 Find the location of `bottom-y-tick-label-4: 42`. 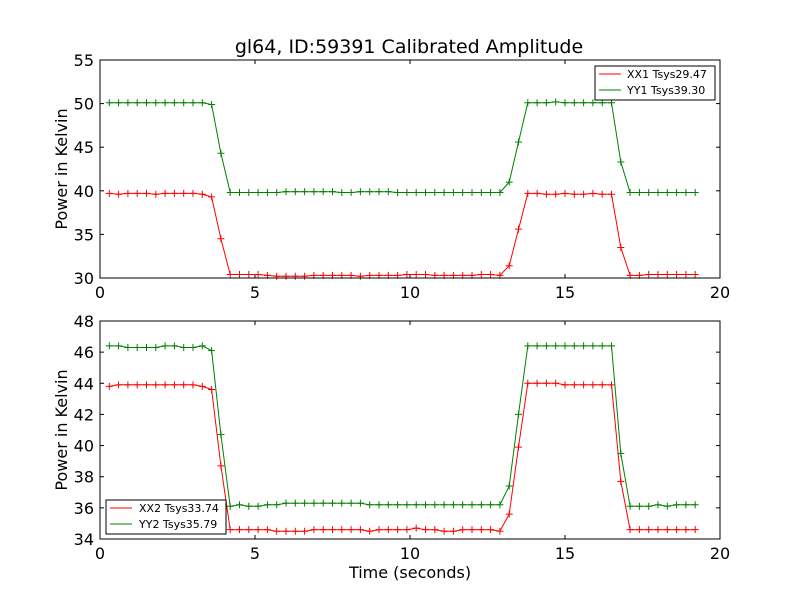

bottom-y-tick-label-4: 42 is located at coordinates (84, 414).